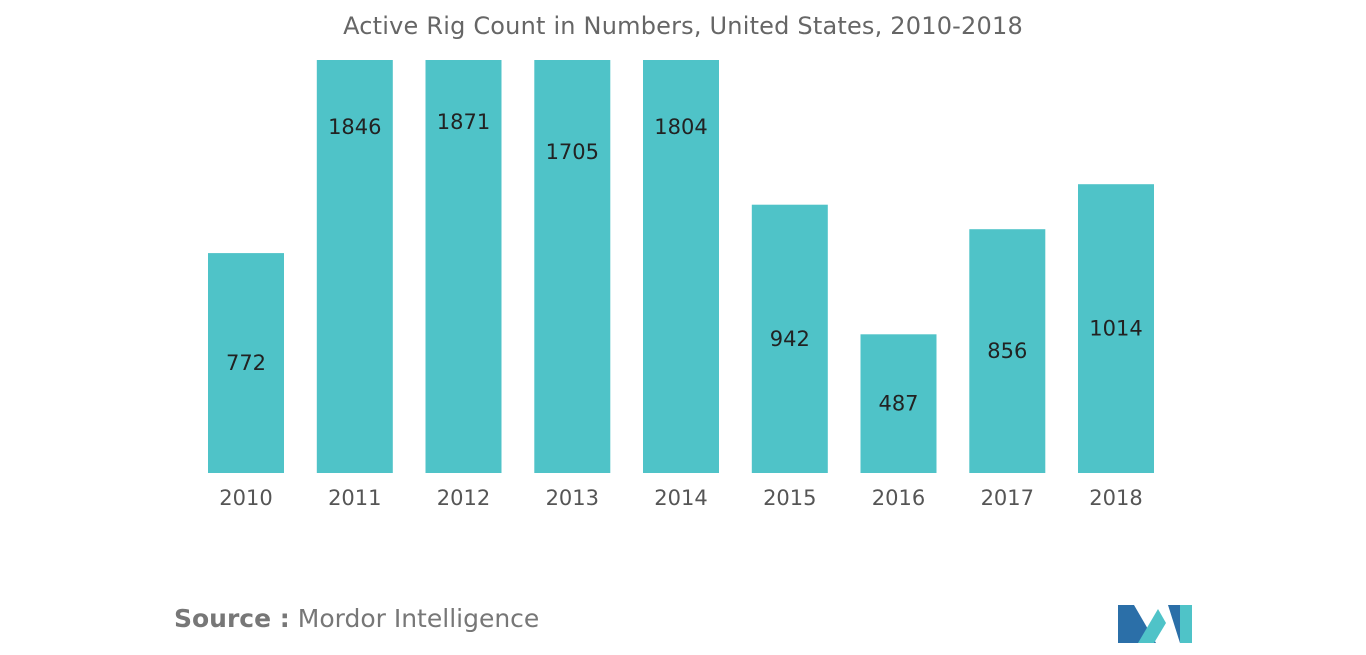 This screenshot has width=1366, height=655. What do you see at coordinates (1115, 498) in the screenshot?
I see `x-tick-2018: 2018` at bounding box center [1115, 498].